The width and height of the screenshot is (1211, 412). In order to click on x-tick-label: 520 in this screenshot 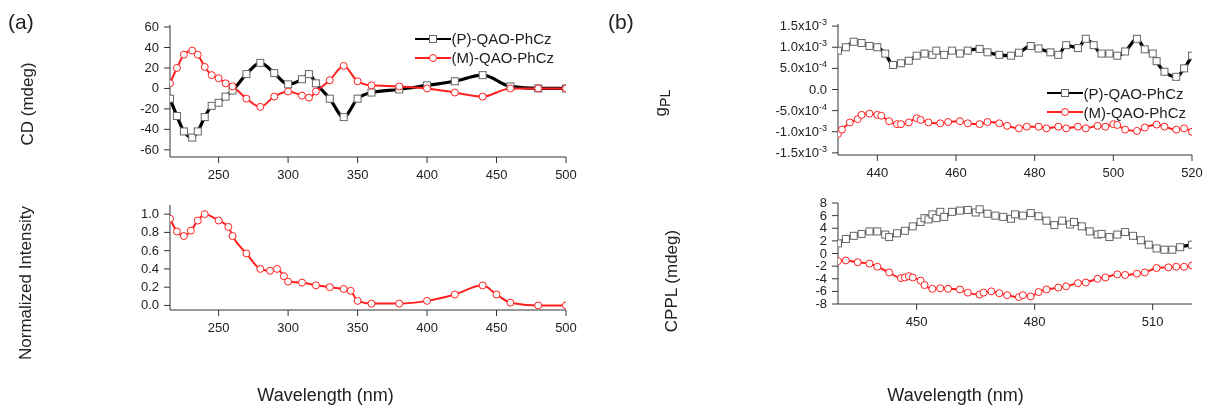, I will do `click(1192, 172)`.